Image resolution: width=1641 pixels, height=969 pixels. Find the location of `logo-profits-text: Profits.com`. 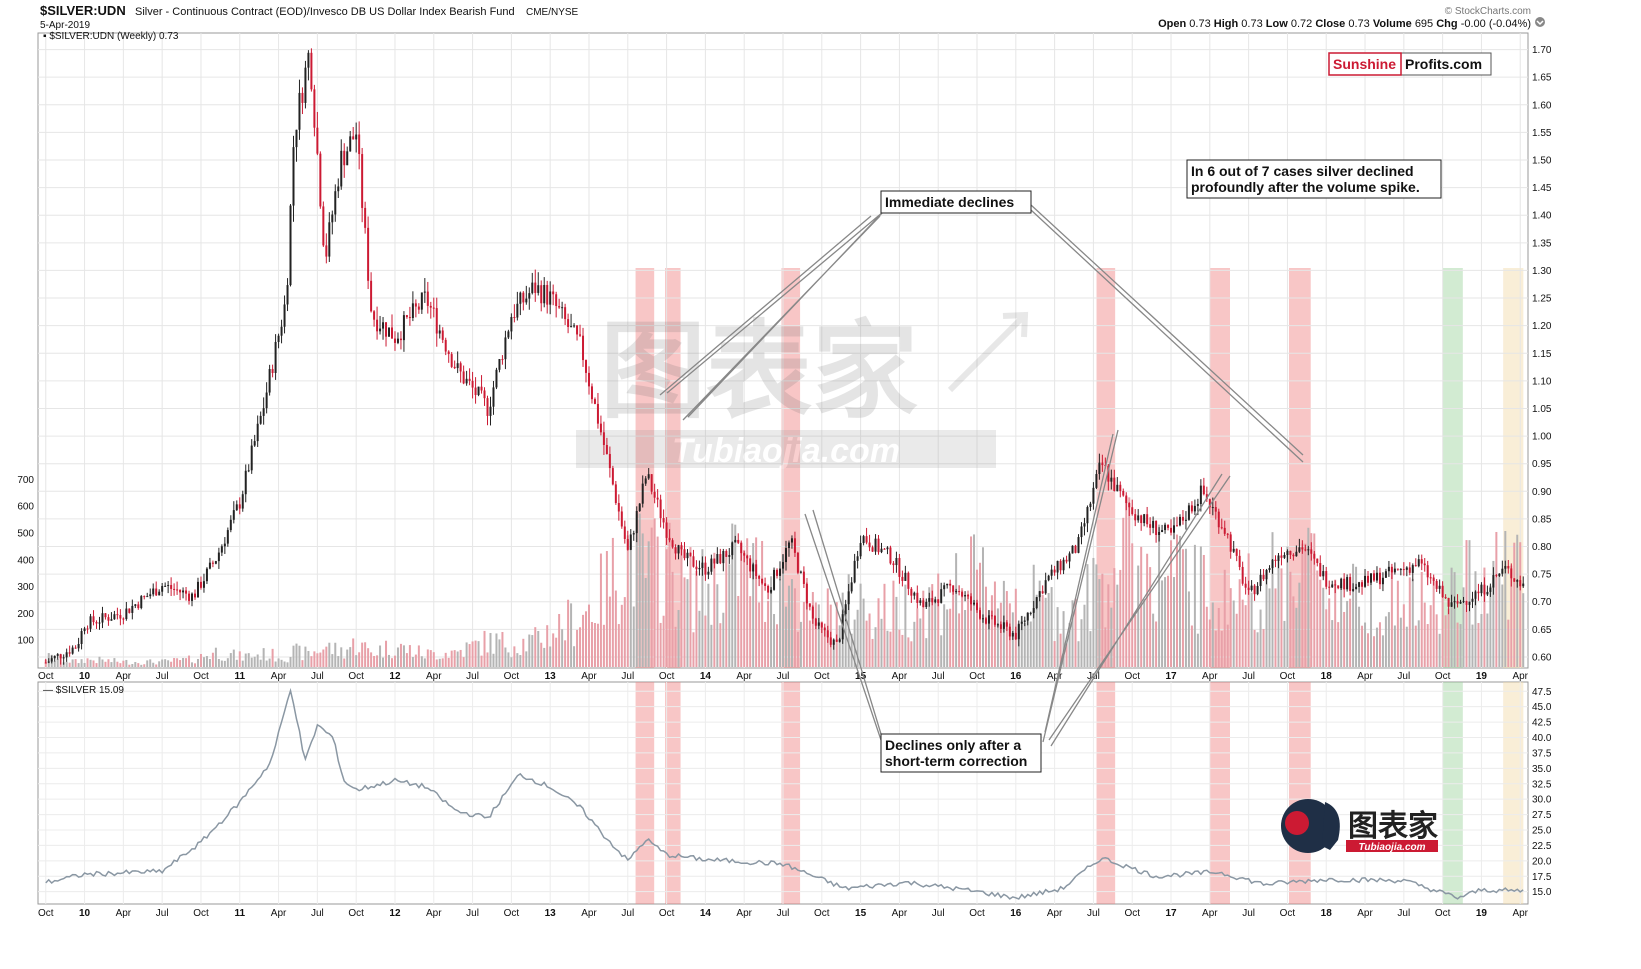

logo-profits-text: Profits.com is located at coordinates (1443, 64).